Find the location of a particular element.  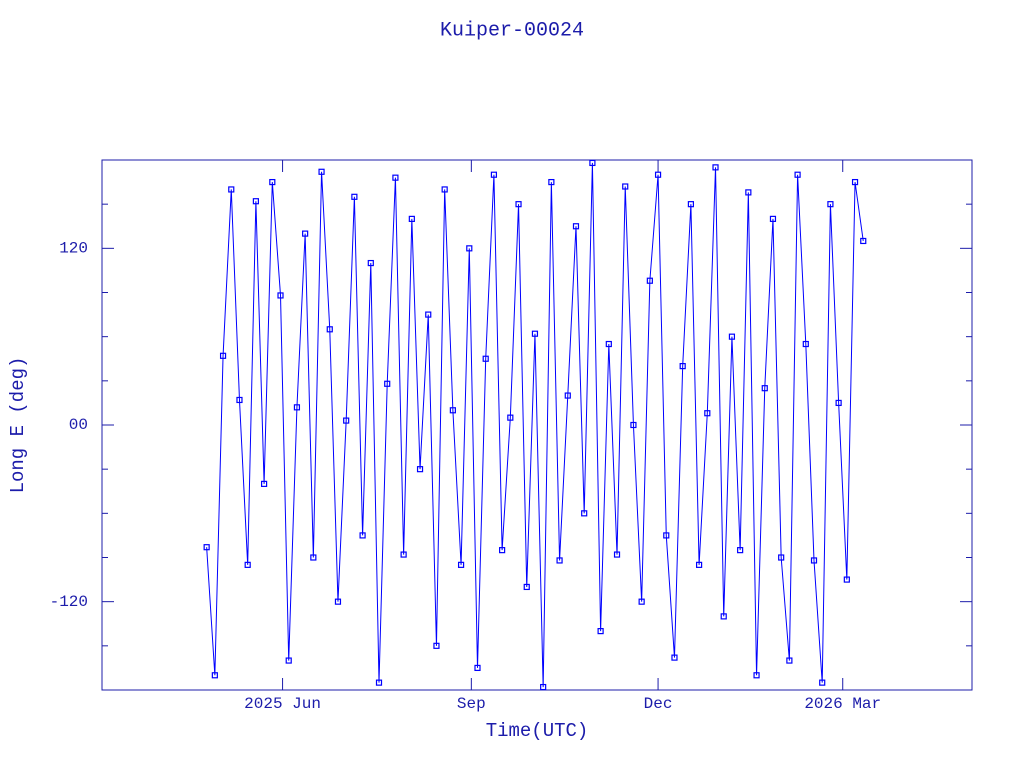

y-tick-label: 00 is located at coordinates (78, 425).